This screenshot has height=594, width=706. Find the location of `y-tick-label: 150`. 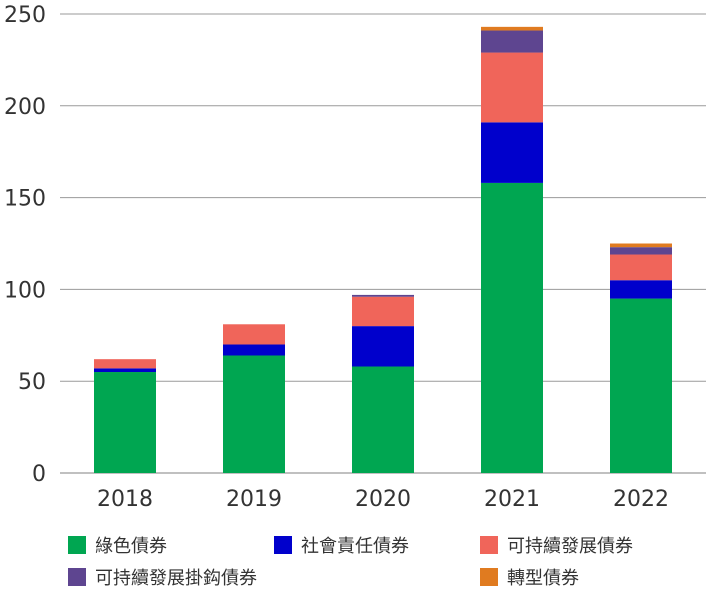

y-tick-label: 150 is located at coordinates (25, 199).